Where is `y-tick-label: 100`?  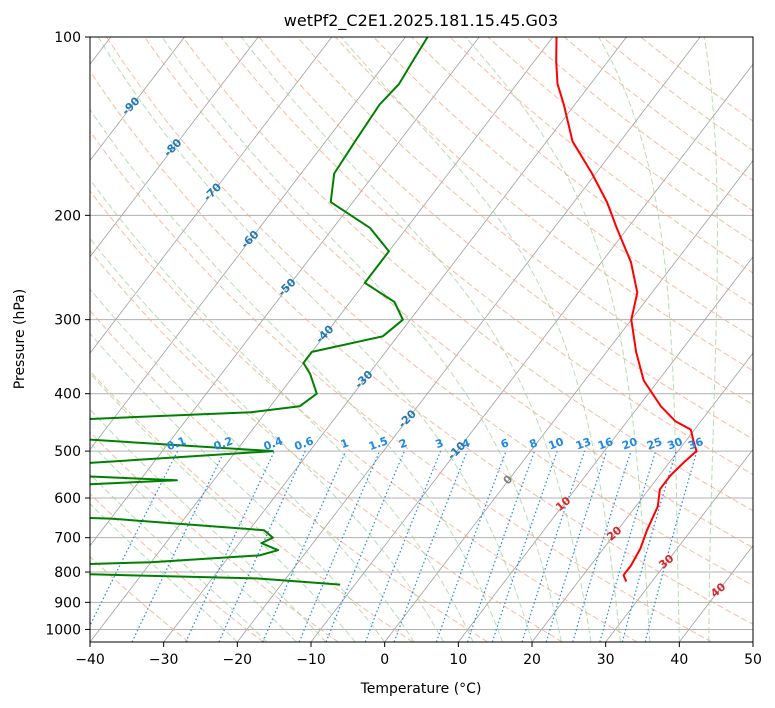 y-tick-label: 100 is located at coordinates (67, 38).